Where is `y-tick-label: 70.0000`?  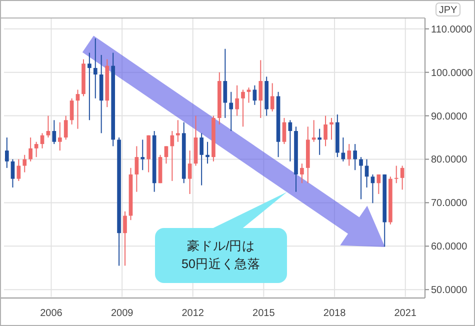 y-tick-label: 70.0000 is located at coordinates (449, 204).